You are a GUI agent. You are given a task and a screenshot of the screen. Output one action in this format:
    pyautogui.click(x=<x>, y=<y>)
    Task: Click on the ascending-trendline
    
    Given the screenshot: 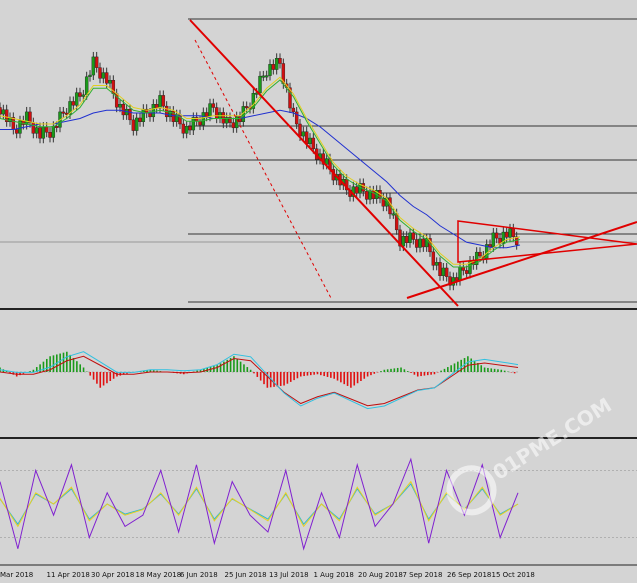 What is the action you would take?
    pyautogui.click(x=521, y=260)
    